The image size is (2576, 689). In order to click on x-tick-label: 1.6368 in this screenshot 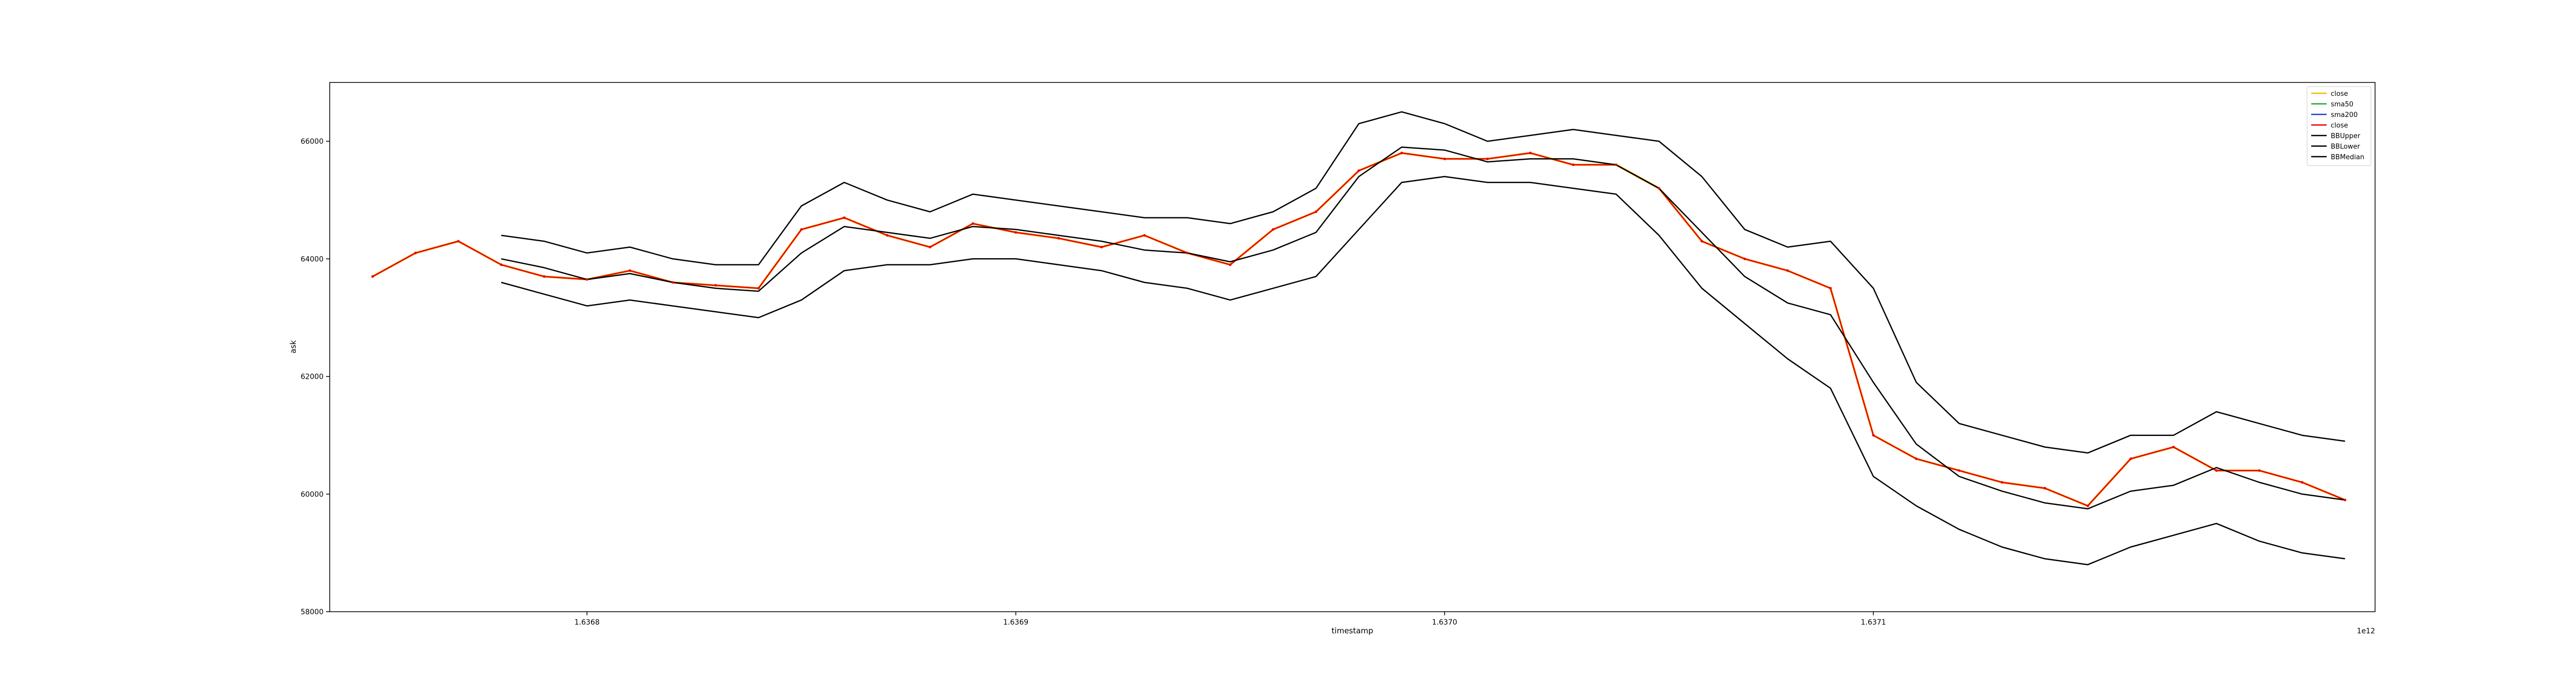, I will do `click(587, 623)`.